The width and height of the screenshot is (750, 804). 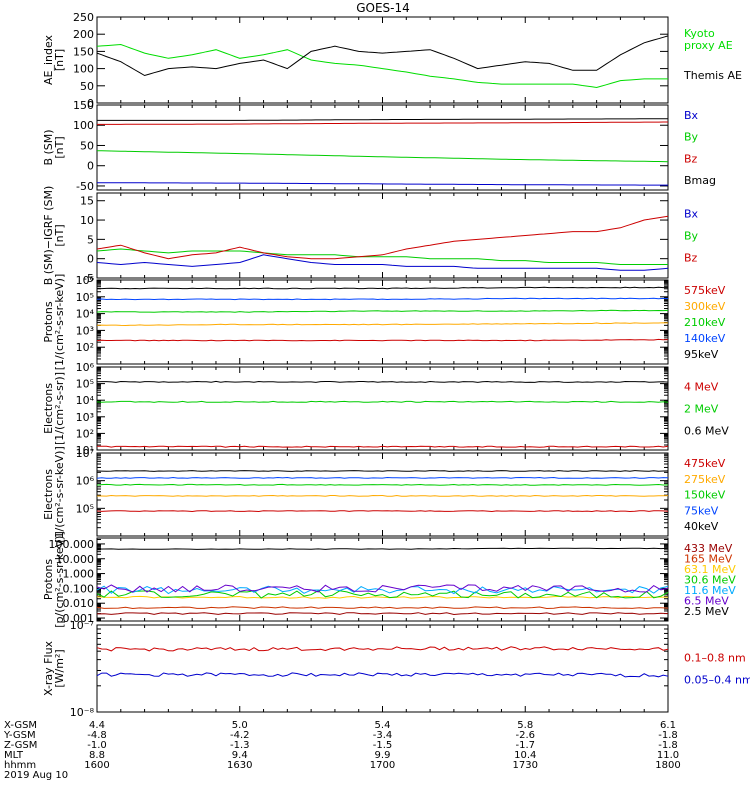 I want to click on y-tick-label: 250, so click(x=83, y=17).